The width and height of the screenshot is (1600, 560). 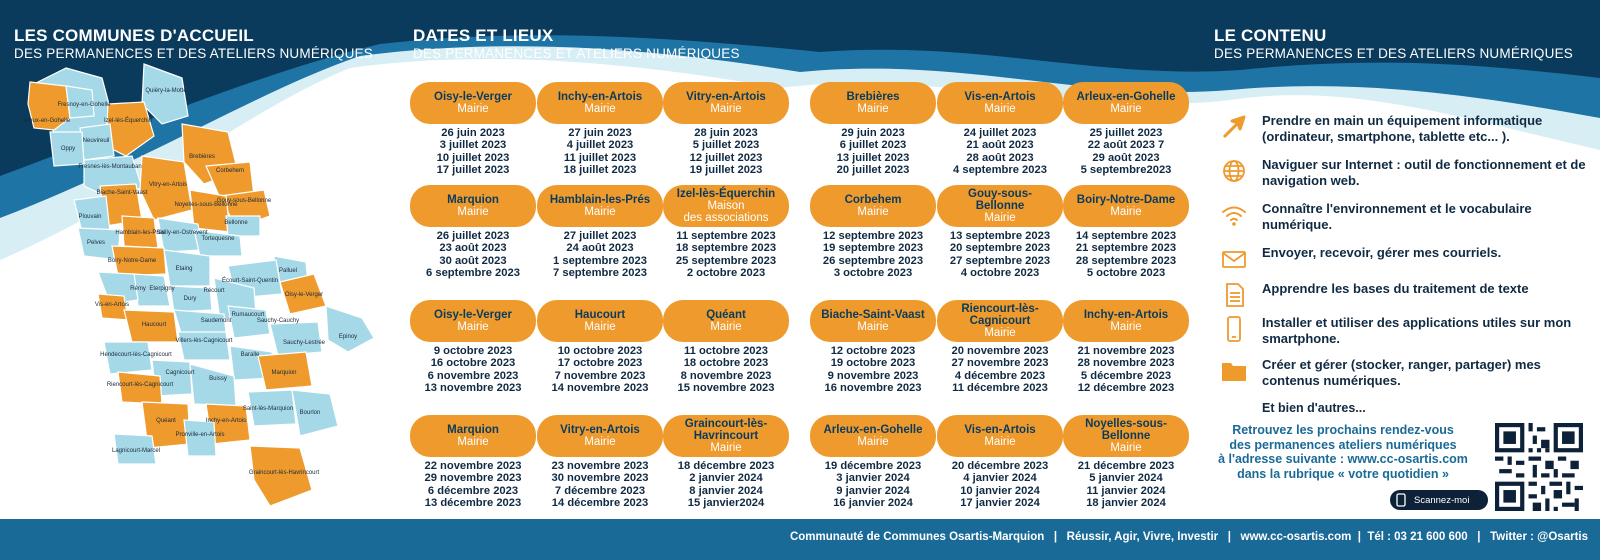 I want to click on date-item: 12 juillet 2023, so click(x=726, y=157).